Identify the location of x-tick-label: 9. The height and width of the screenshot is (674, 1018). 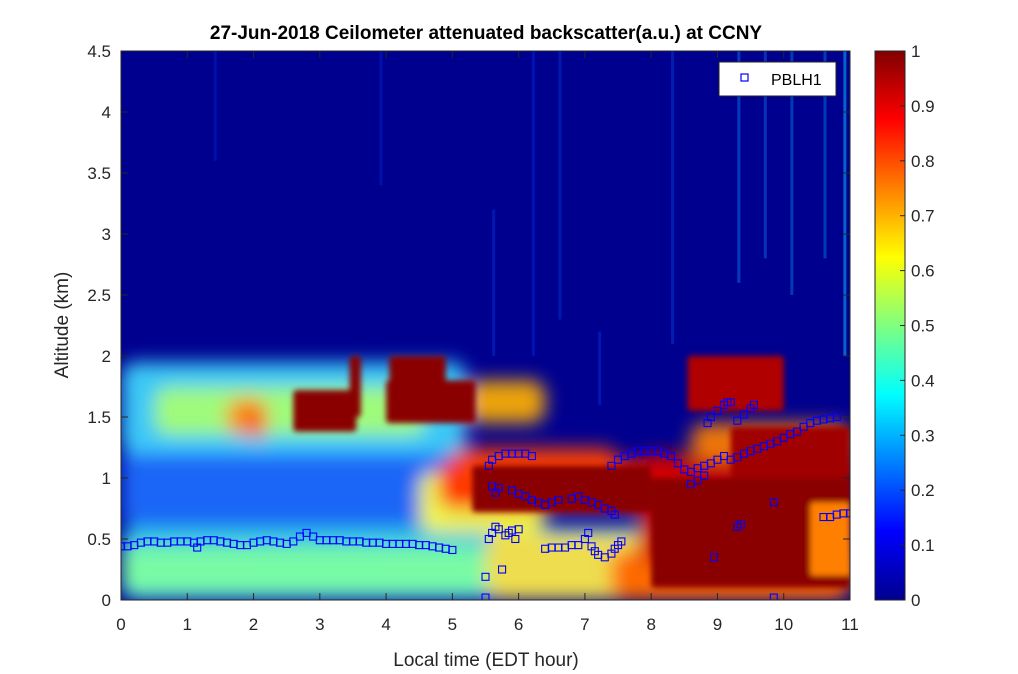
(717, 624).